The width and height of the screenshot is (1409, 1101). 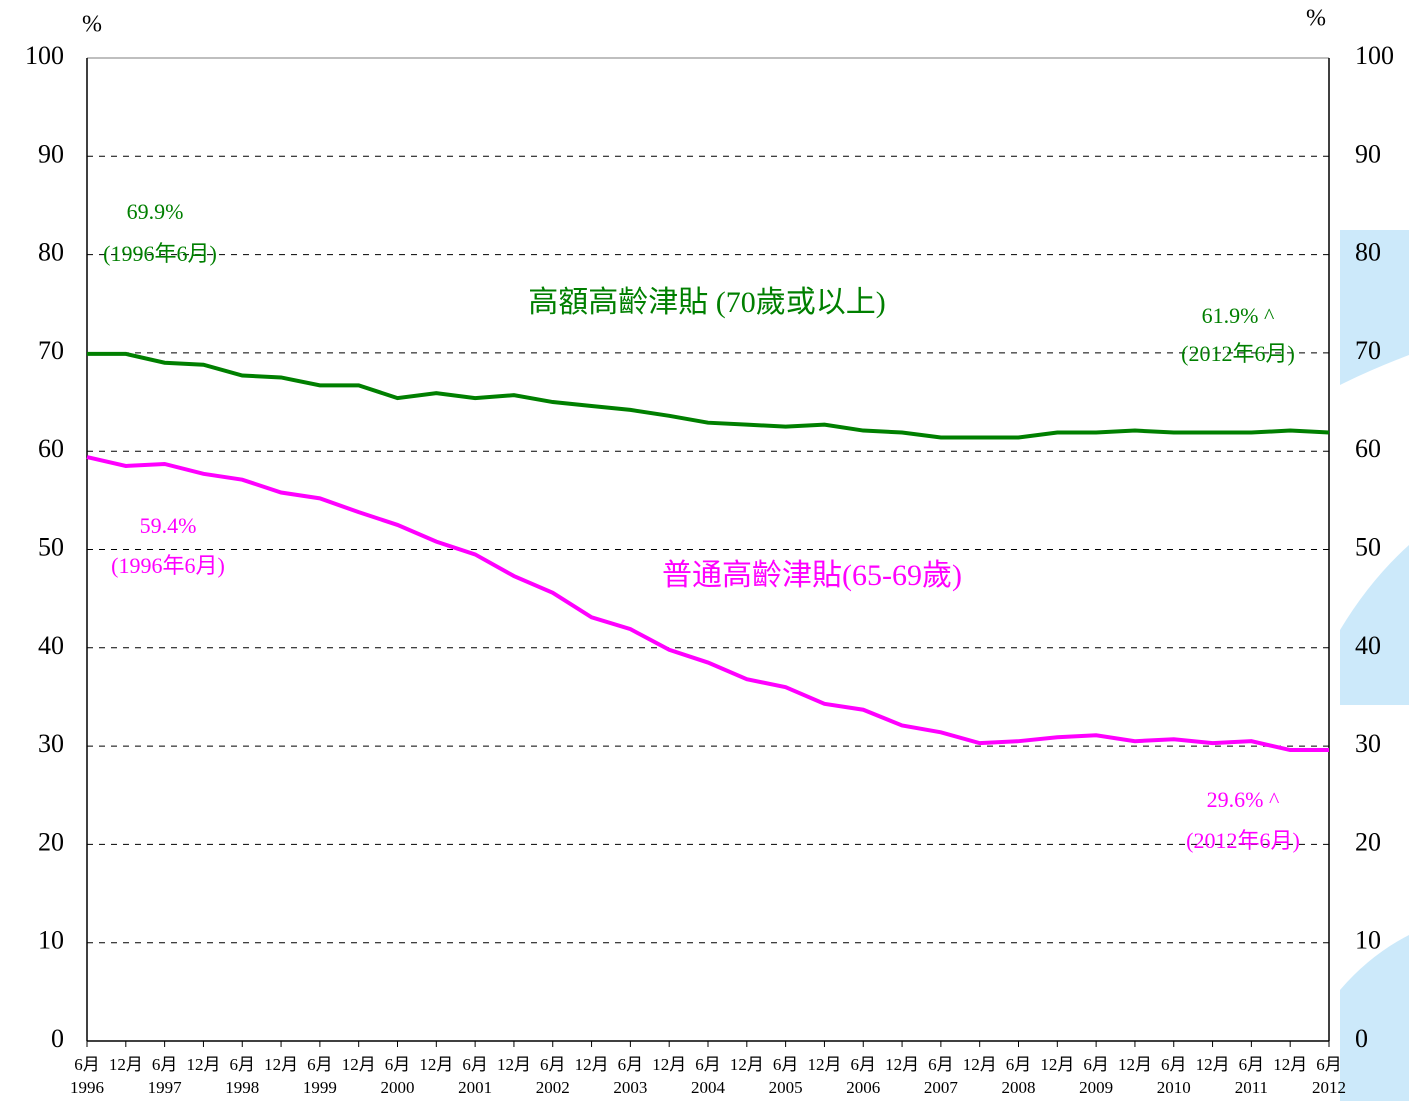 I want to click on series-line, so click(x=708, y=395).